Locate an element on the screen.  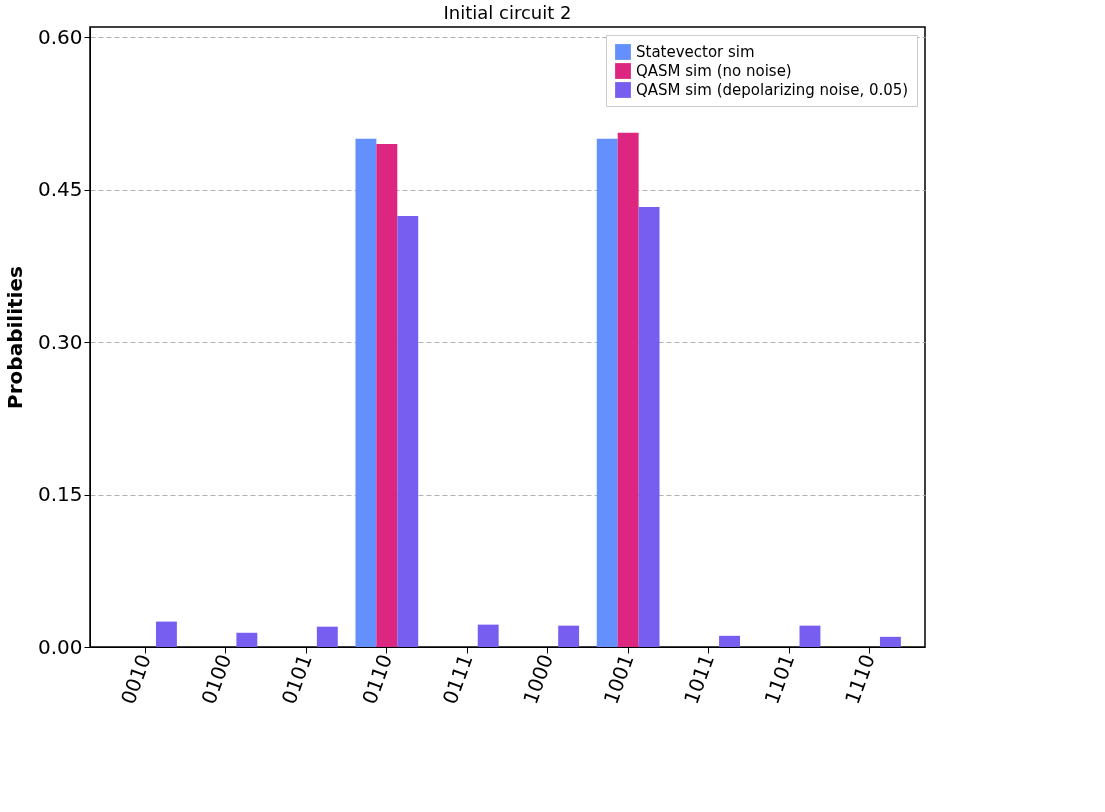
x-tick-label: 1110 is located at coordinates (859, 679).